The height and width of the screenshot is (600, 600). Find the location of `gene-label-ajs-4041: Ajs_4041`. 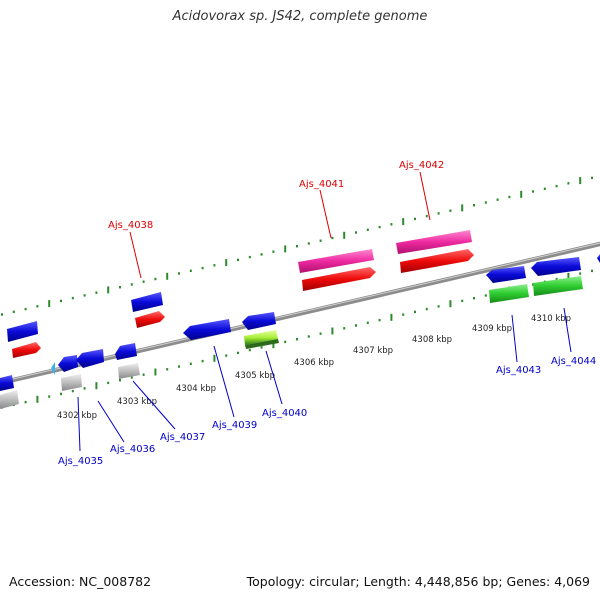

gene-label-ajs-4041: Ajs_4041 is located at coordinates (321, 184).